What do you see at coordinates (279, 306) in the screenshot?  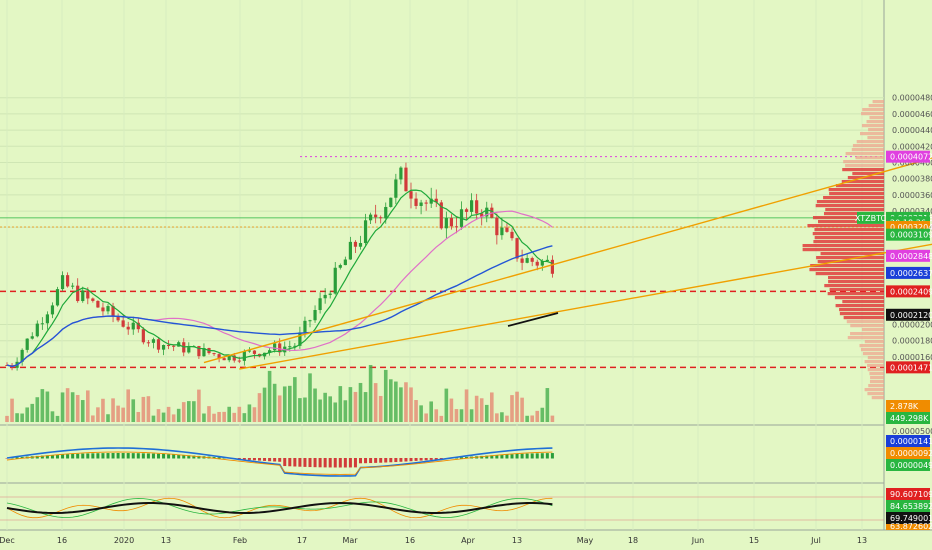 I see `ma-long-line` at bounding box center [279, 306].